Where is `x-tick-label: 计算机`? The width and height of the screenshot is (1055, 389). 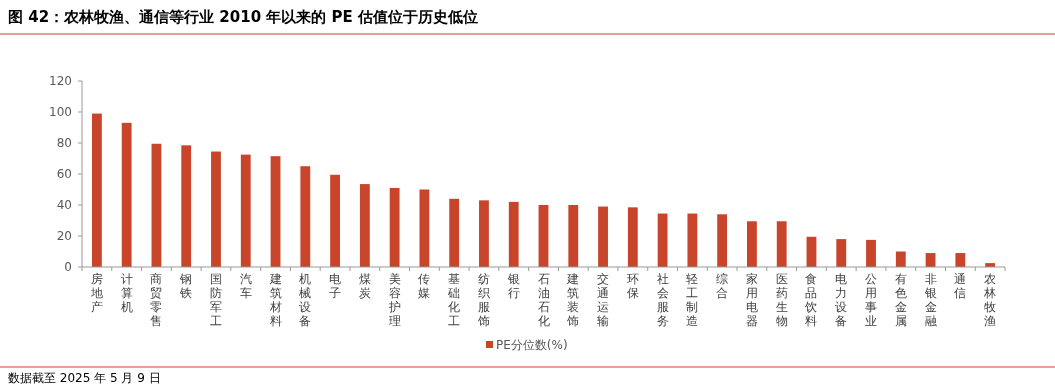 x-tick-label: 计算机 is located at coordinates (126, 293).